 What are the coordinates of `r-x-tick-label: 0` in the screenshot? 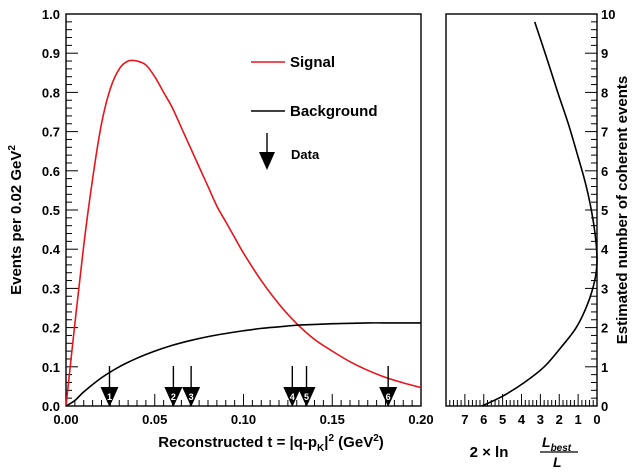 It's located at (596, 419).